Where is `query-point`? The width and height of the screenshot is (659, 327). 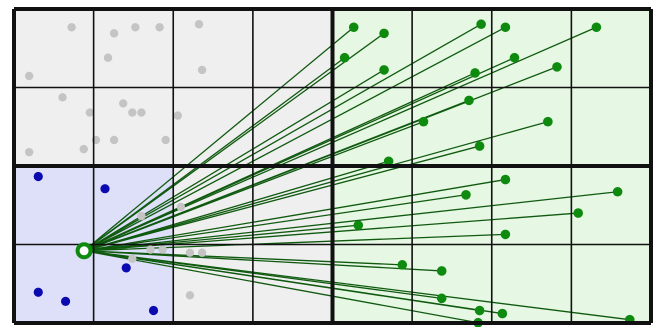
query-point is located at coordinates (84, 251).